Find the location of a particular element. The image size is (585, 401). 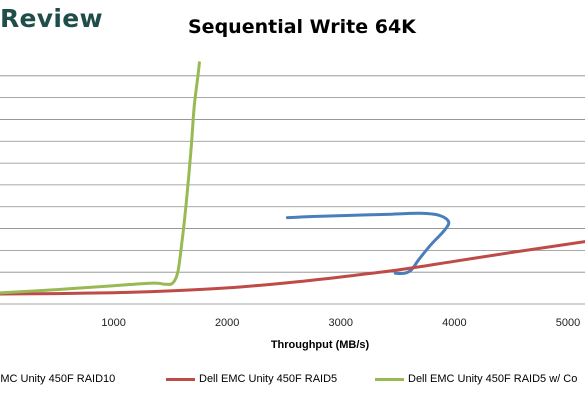

x-tick-label: 3000 is located at coordinates (341, 323).